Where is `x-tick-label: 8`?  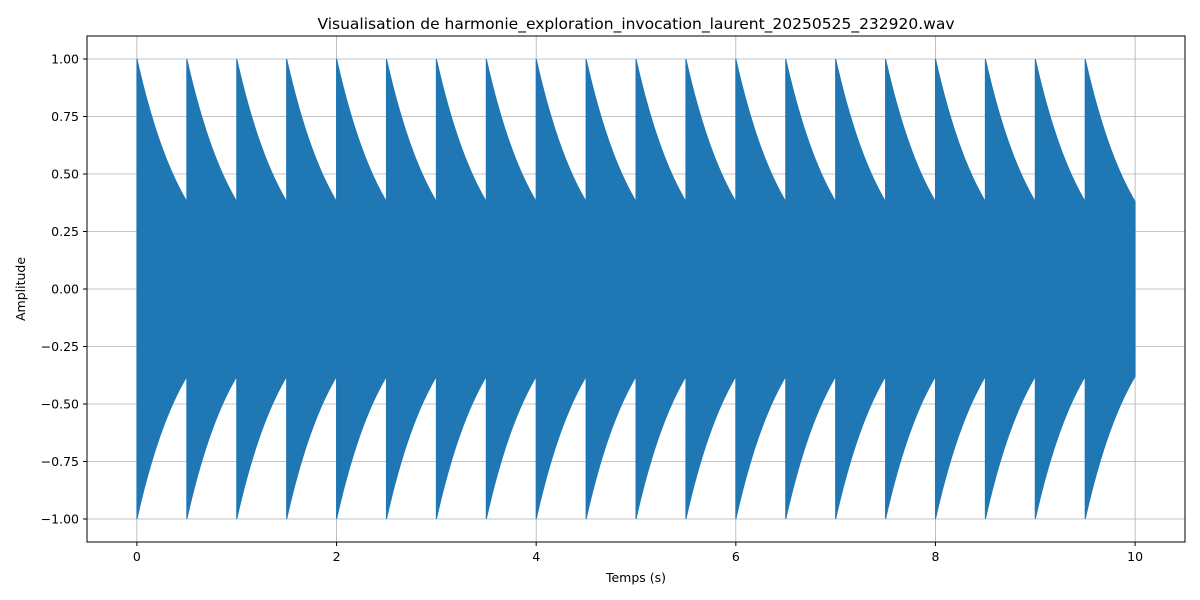
x-tick-label: 8 is located at coordinates (935, 556).